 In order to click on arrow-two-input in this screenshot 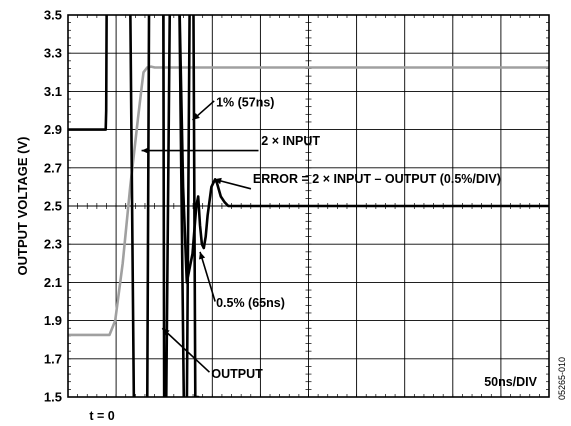, I will do `click(200, 150)`.